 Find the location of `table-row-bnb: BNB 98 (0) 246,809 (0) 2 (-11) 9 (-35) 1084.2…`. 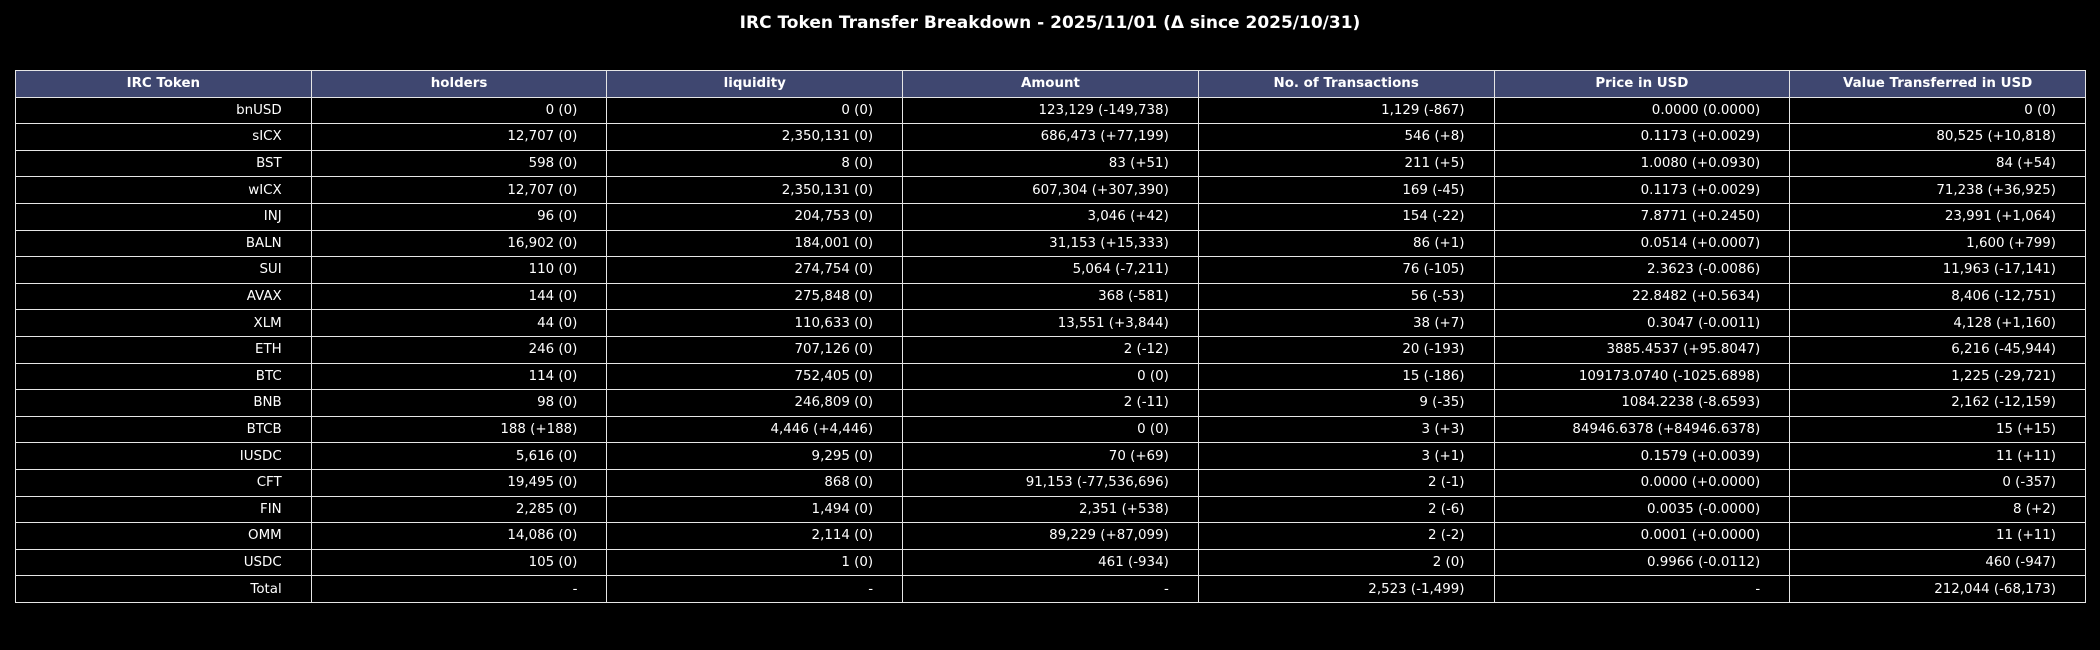

table-row-bnb: BNB 98 (0) 246,809 (0) 2 (-11) 9 (-35) 1084.2… is located at coordinates (1050, 403).